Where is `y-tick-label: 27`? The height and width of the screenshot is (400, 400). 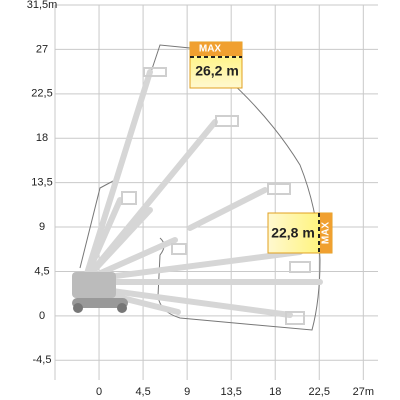
y-tick-label: 27 is located at coordinates (42, 49).